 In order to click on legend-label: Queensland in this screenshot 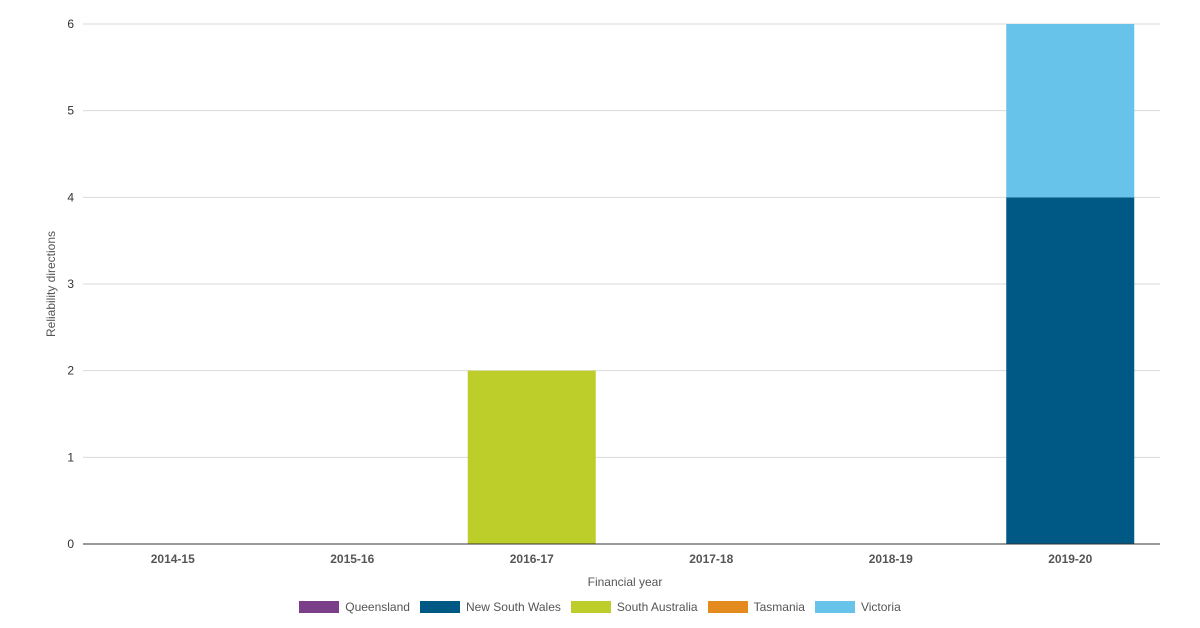, I will do `click(377, 607)`.